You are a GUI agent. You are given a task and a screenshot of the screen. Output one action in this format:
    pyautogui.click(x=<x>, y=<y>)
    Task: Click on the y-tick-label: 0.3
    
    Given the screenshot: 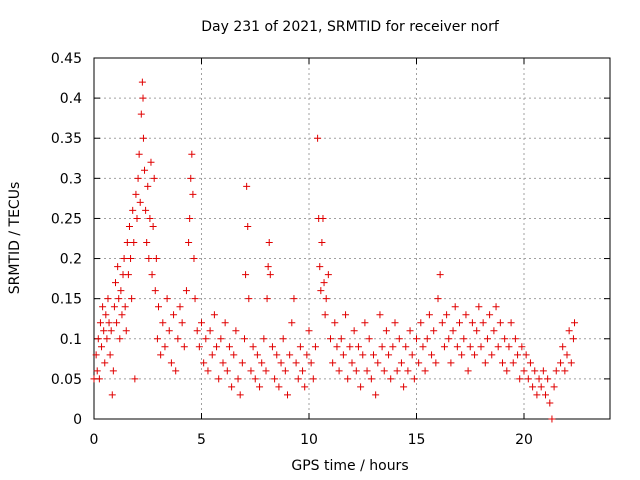 What is the action you would take?
    pyautogui.click(x=71, y=179)
    